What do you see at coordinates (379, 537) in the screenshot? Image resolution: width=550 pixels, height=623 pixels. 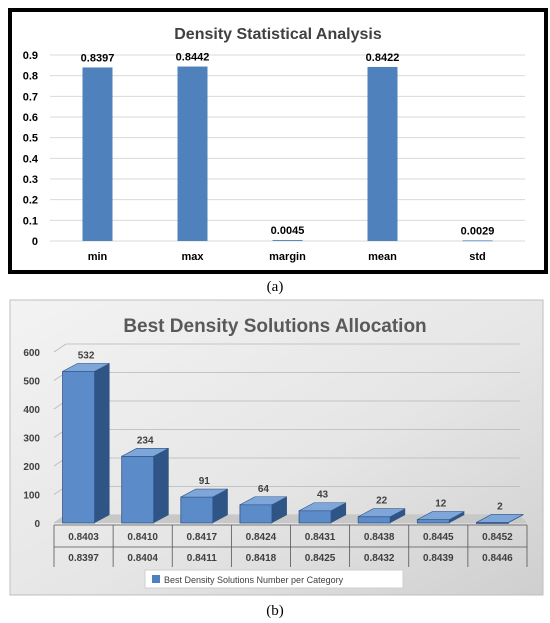 I see `chart-b-category-upper: 0.8438` at bounding box center [379, 537].